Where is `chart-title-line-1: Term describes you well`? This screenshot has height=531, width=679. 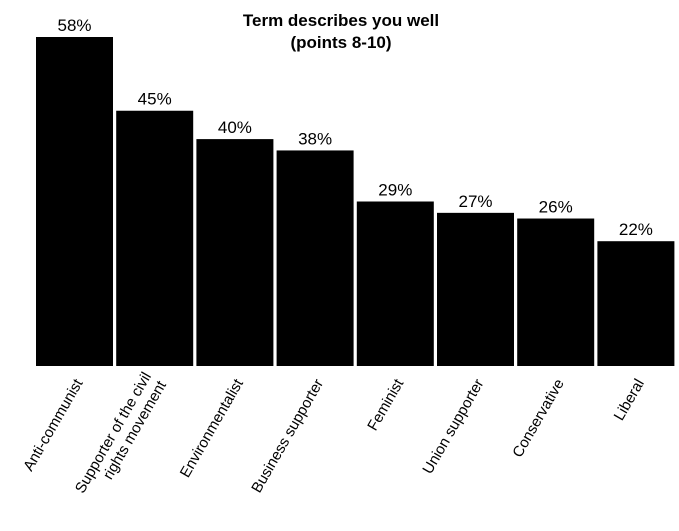
chart-title-line-1: Term describes you well is located at coordinates (341, 20).